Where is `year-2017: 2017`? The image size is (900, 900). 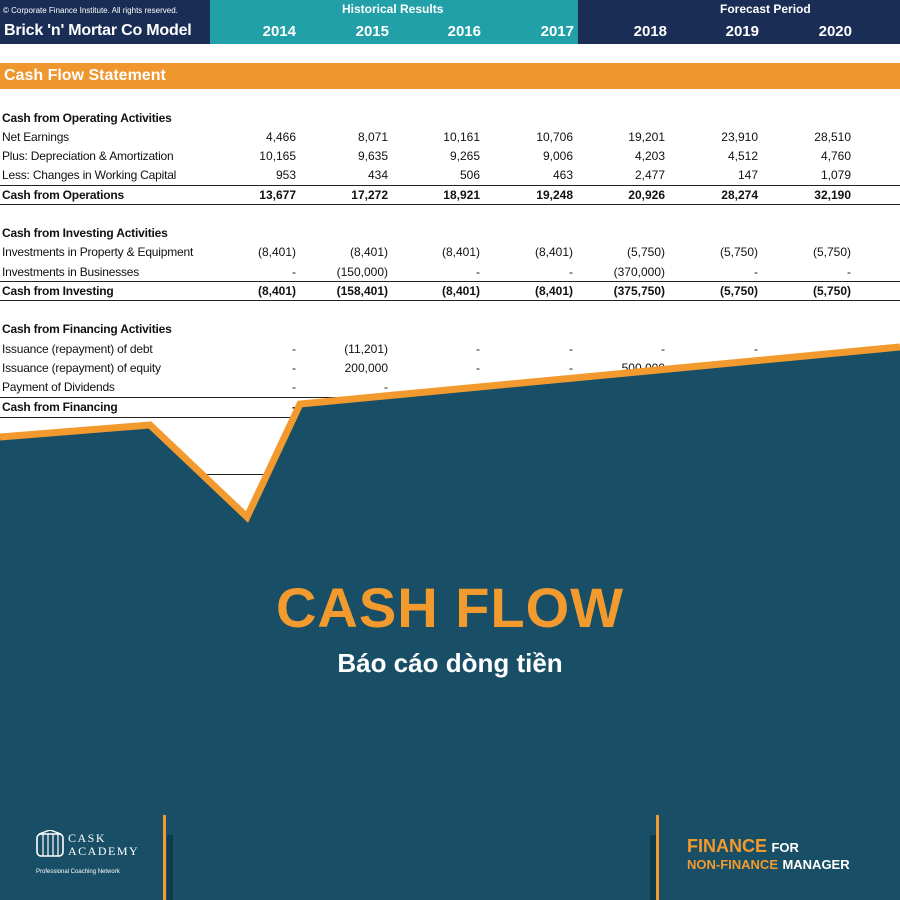
year-2017: 2017 is located at coordinates (557, 31).